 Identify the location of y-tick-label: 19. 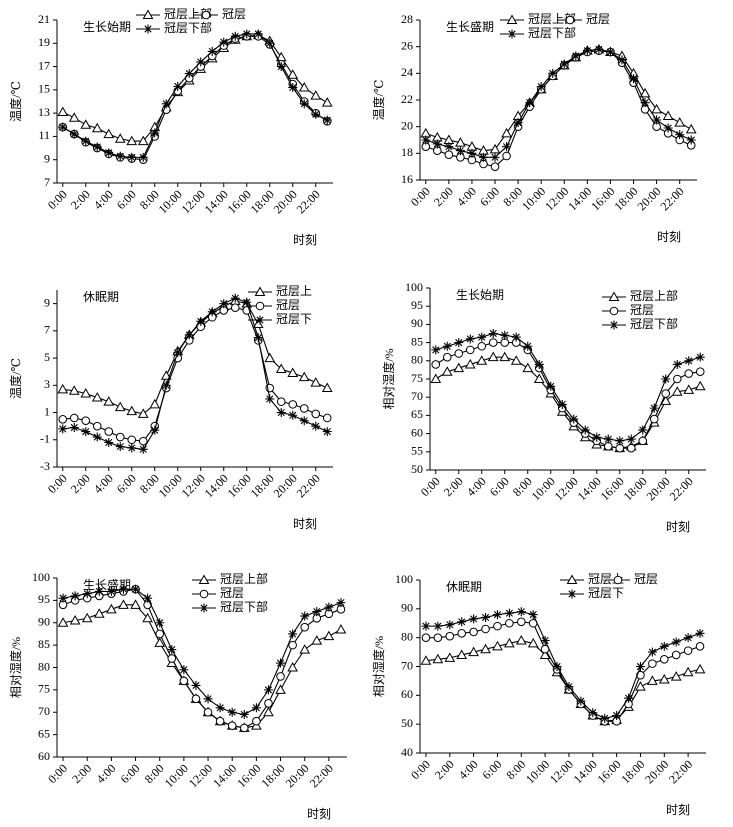
(44, 42).